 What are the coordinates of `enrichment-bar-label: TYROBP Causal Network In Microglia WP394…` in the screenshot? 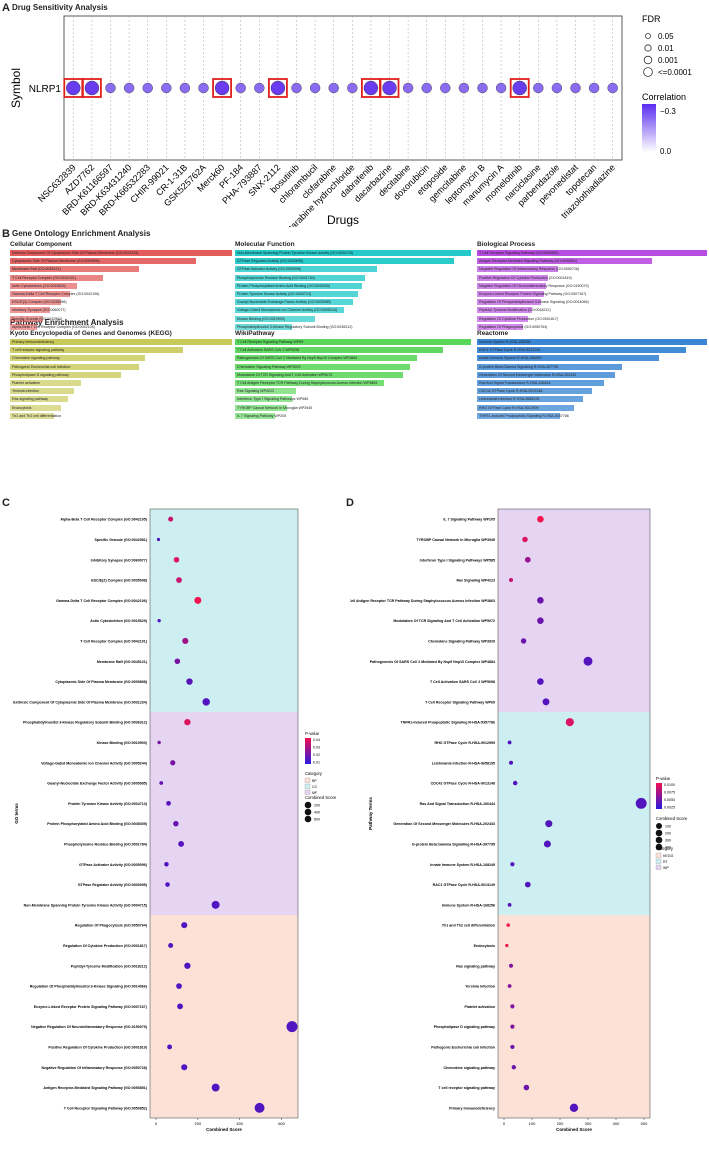 It's located at (275, 407).